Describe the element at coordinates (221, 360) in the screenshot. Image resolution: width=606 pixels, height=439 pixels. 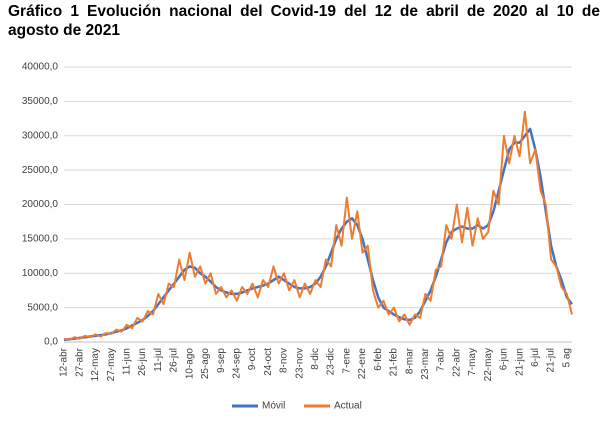
I see `x-tick-label: 9-sep` at that location.